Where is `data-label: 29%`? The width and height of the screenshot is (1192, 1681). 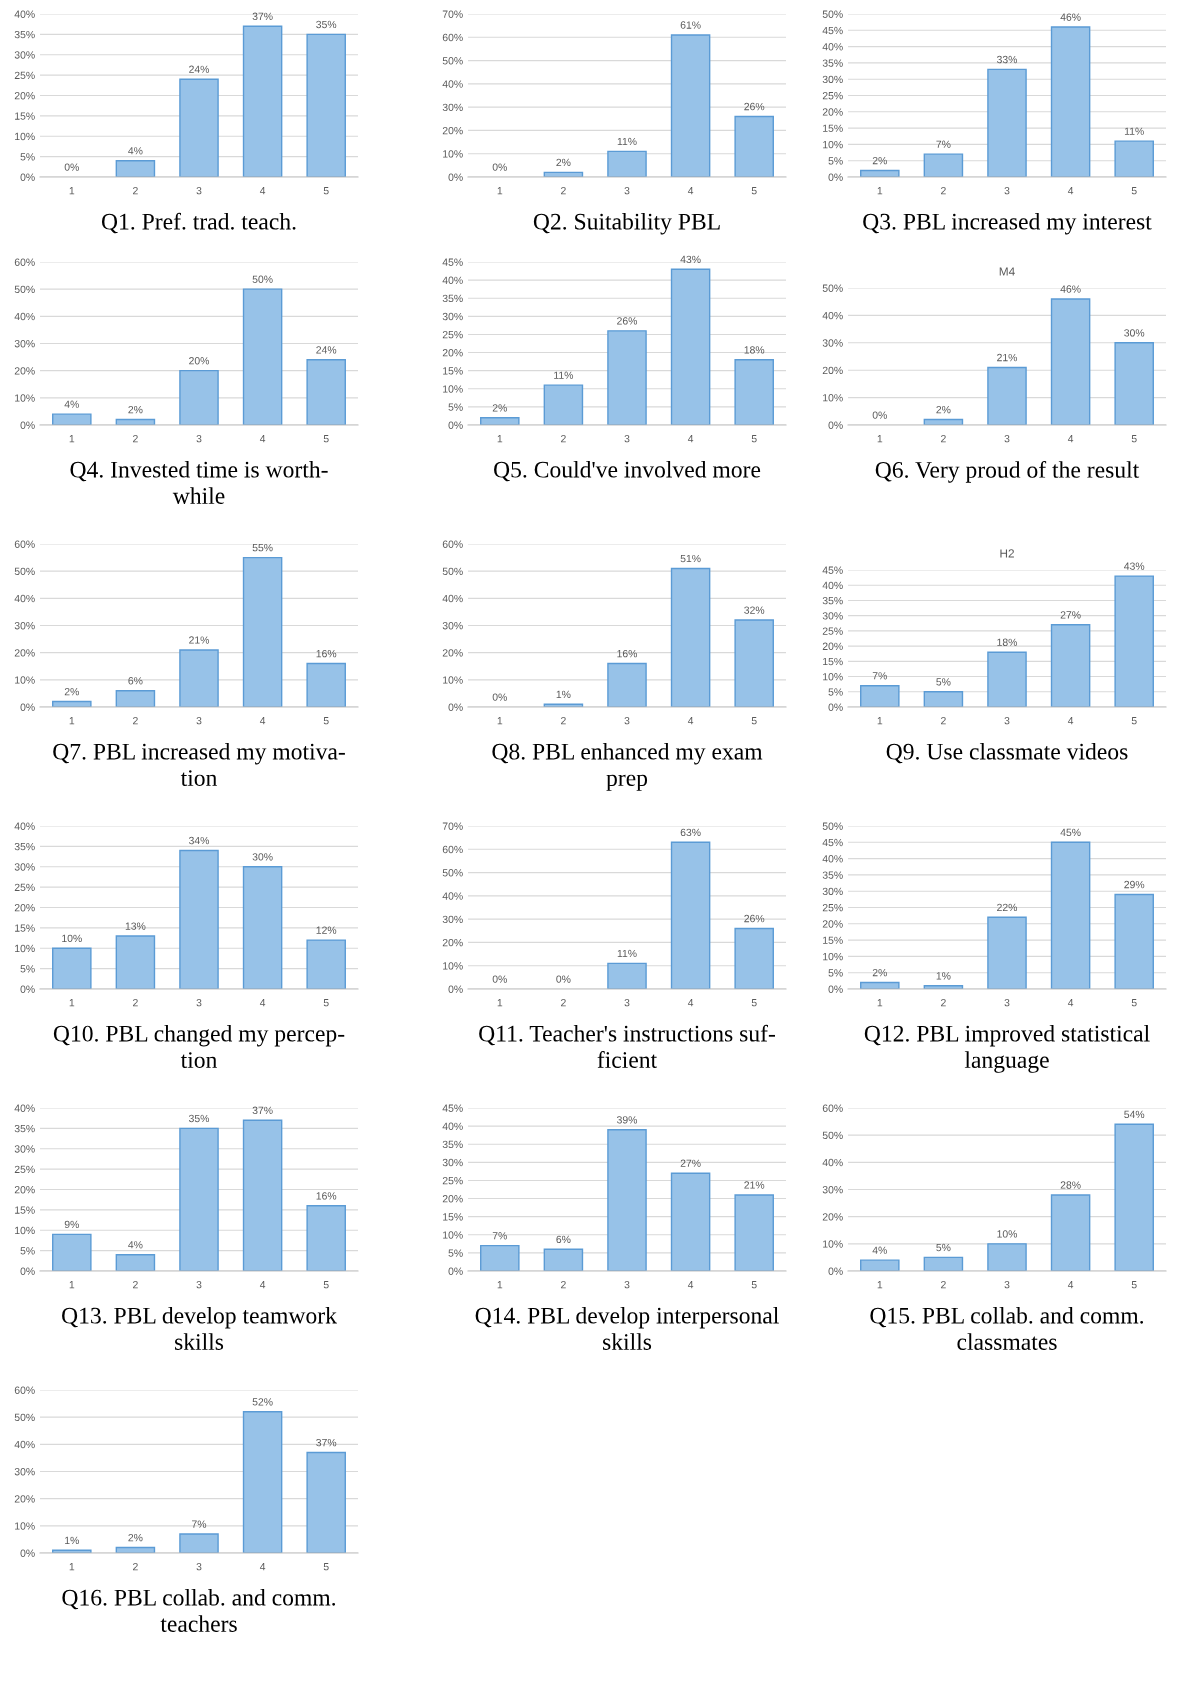
data-label: 29% is located at coordinates (1134, 884).